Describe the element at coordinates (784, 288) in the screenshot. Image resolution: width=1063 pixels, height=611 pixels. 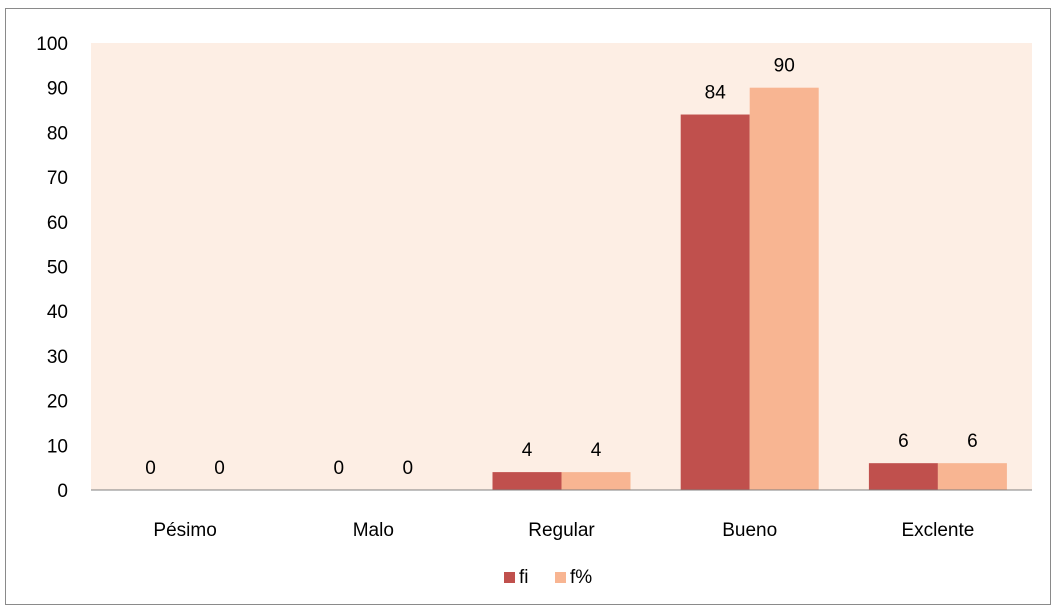
I see `bar-fpct-bueno` at that location.